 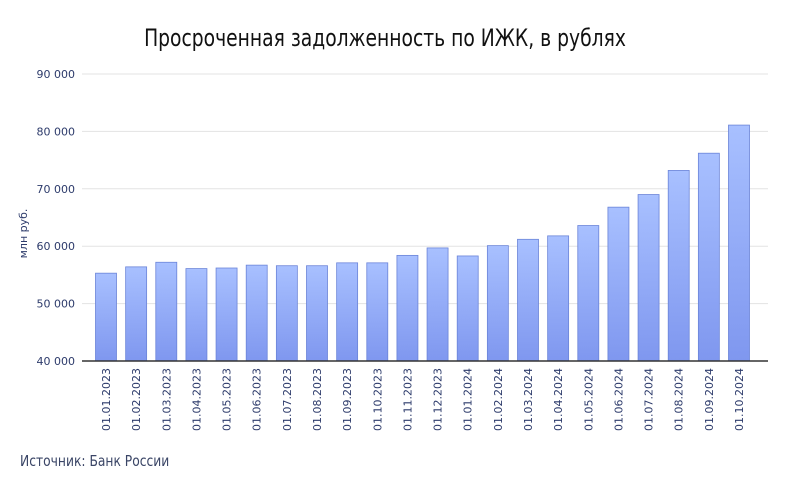 I want to click on x-tick-label: 01.12.2023, so click(x=438, y=399).